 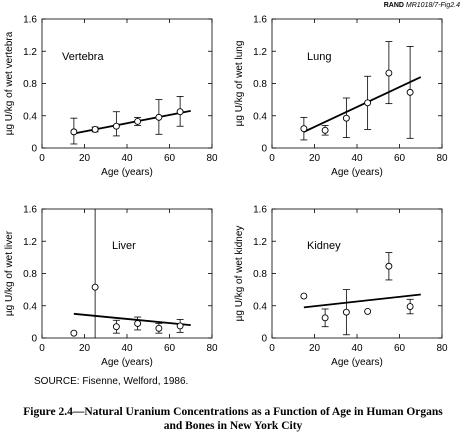 I want to click on y-axis-label: µg U/kg of wet kidney, so click(x=239, y=274).